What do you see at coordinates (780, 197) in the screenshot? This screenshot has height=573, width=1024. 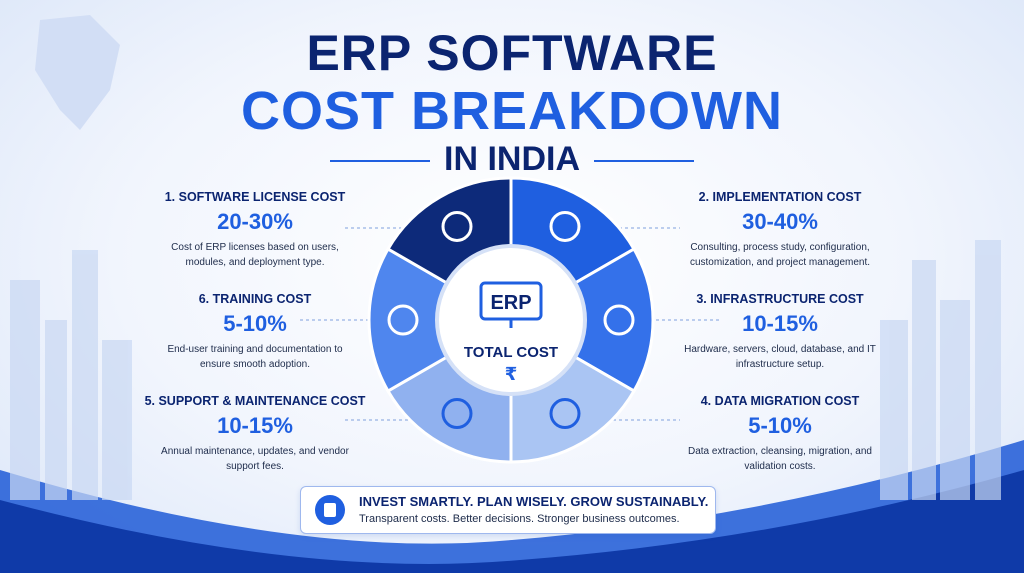 I see `item-heading: 2. IMPLEMENTATION COST` at bounding box center [780, 197].